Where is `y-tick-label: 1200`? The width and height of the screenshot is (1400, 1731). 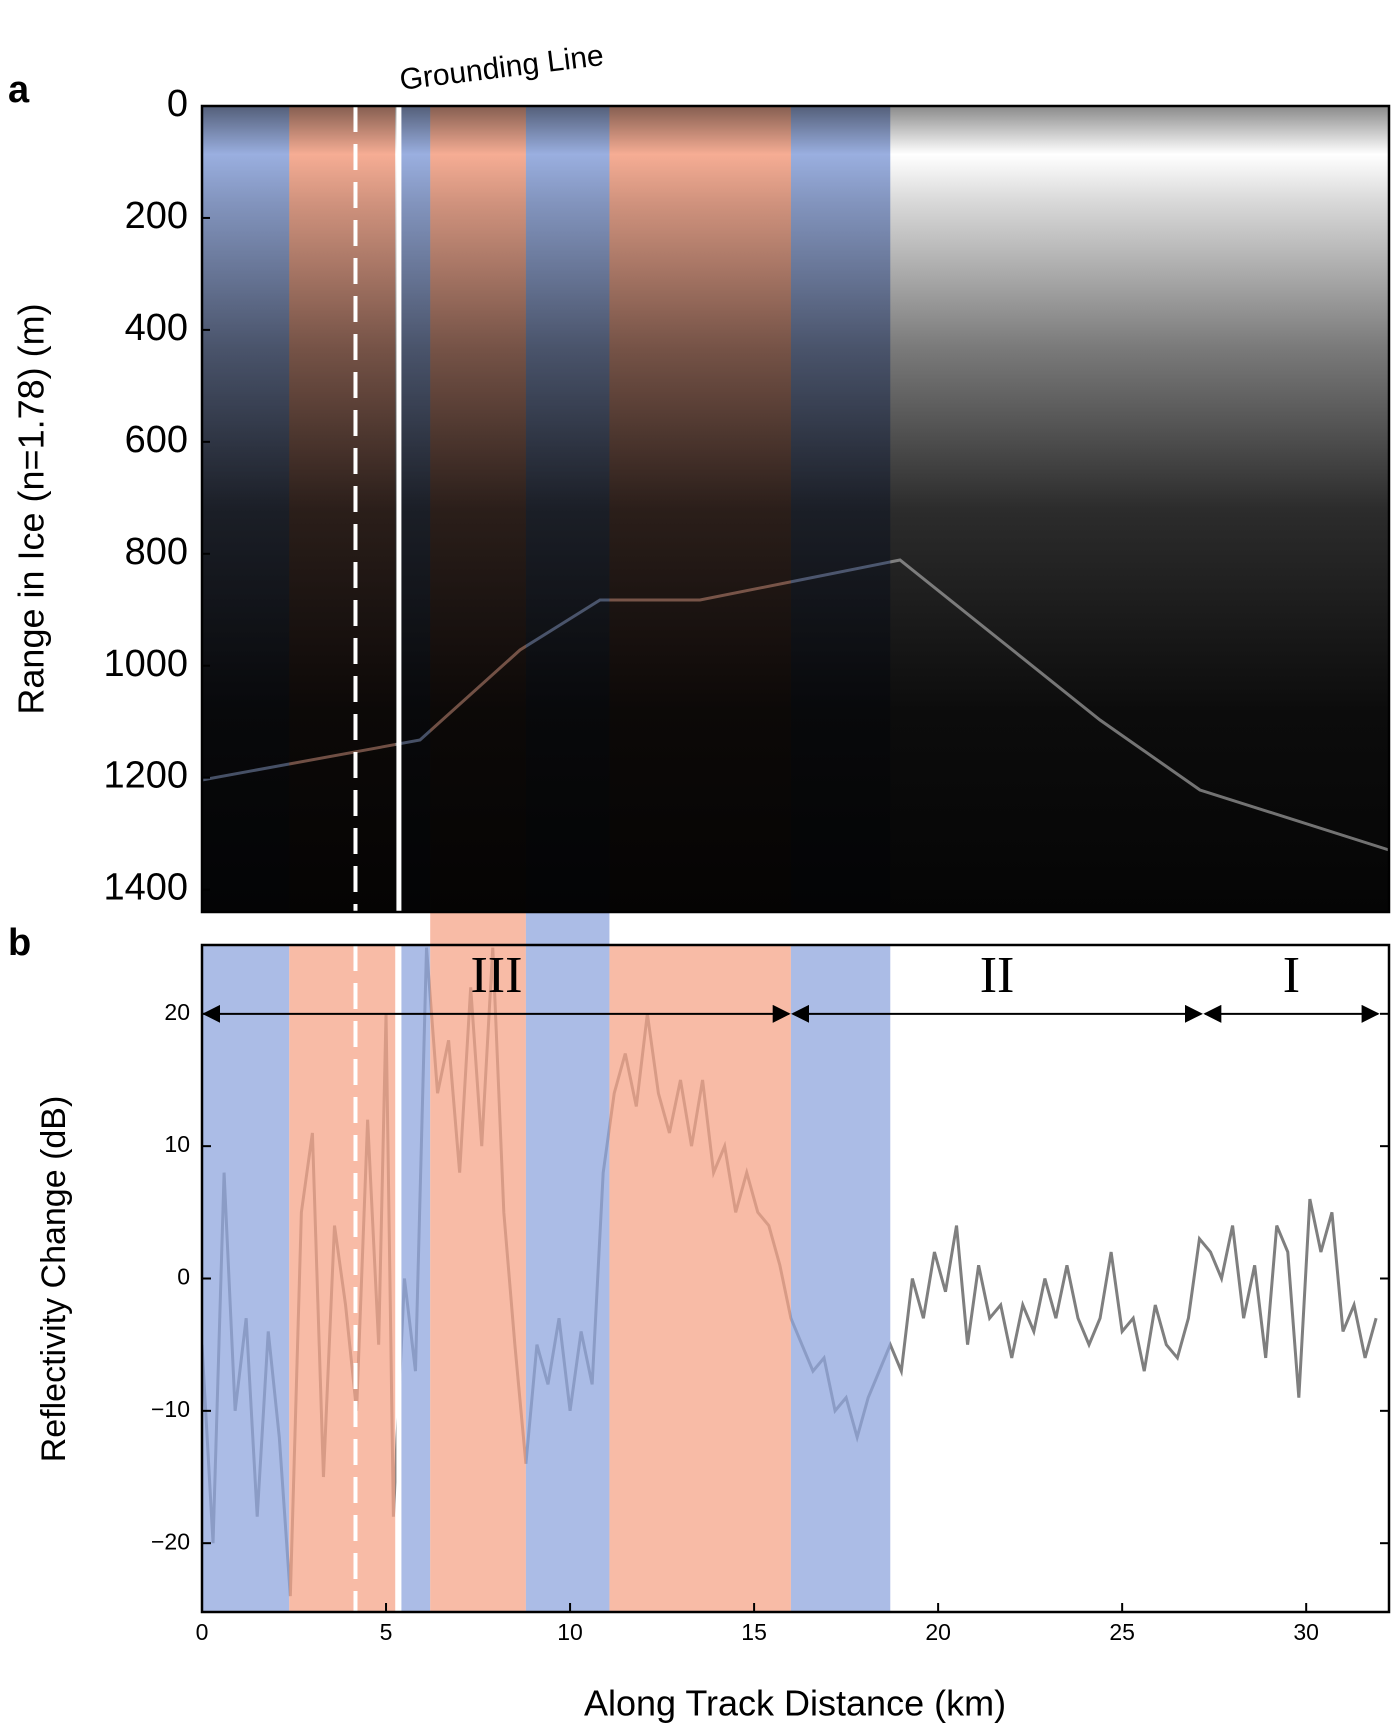 y-tick-label: 1200 is located at coordinates (145, 776).